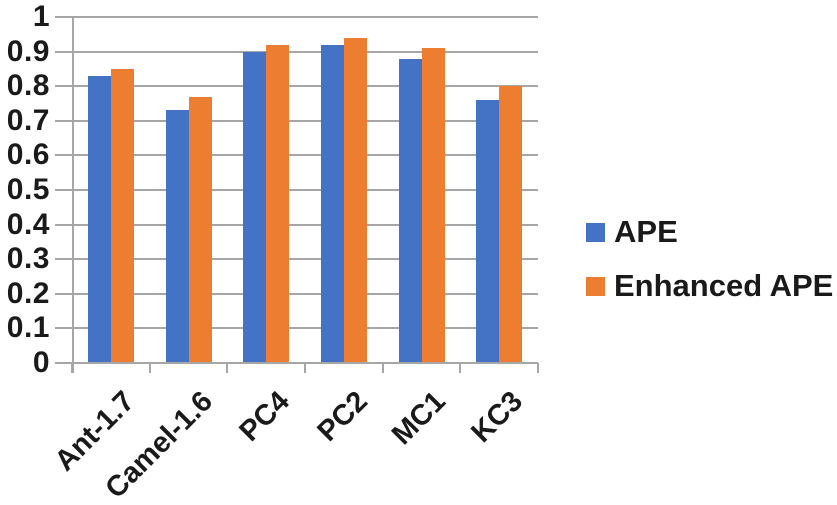 This screenshot has height=505, width=837. I want to click on y-axis-tick-label: 0, so click(41, 362).